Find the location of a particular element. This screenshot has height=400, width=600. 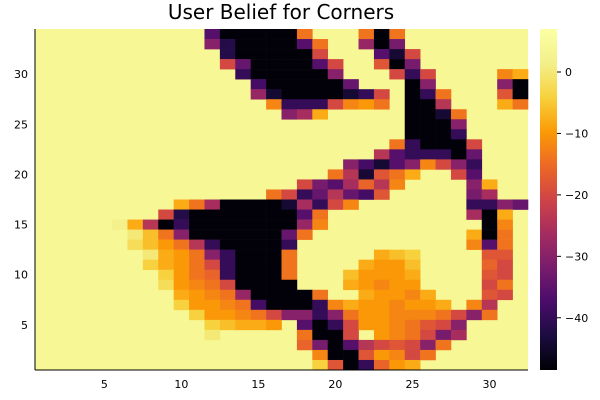

y-tick-label: 30 is located at coordinates (21, 74).